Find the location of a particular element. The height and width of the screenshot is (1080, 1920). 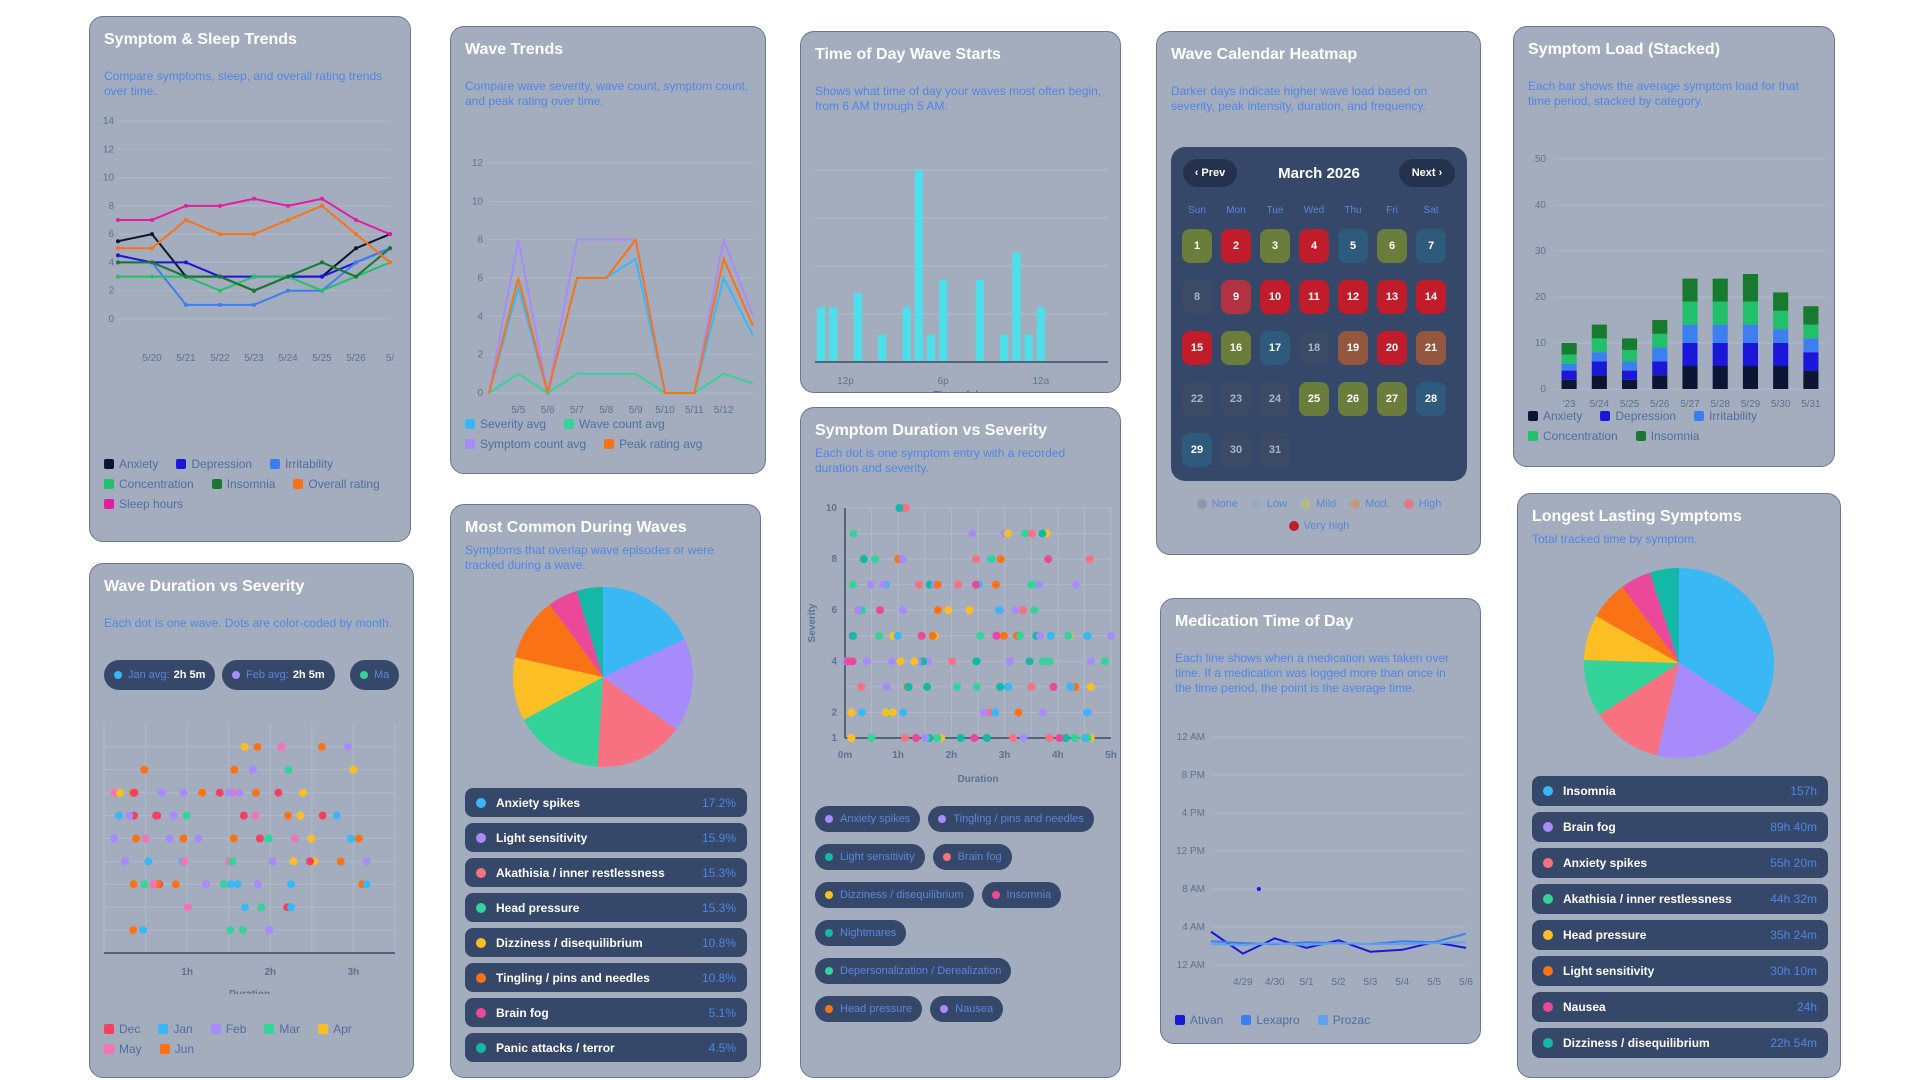

list-item: Light sensitivity 30h 10m is located at coordinates (1680, 971).